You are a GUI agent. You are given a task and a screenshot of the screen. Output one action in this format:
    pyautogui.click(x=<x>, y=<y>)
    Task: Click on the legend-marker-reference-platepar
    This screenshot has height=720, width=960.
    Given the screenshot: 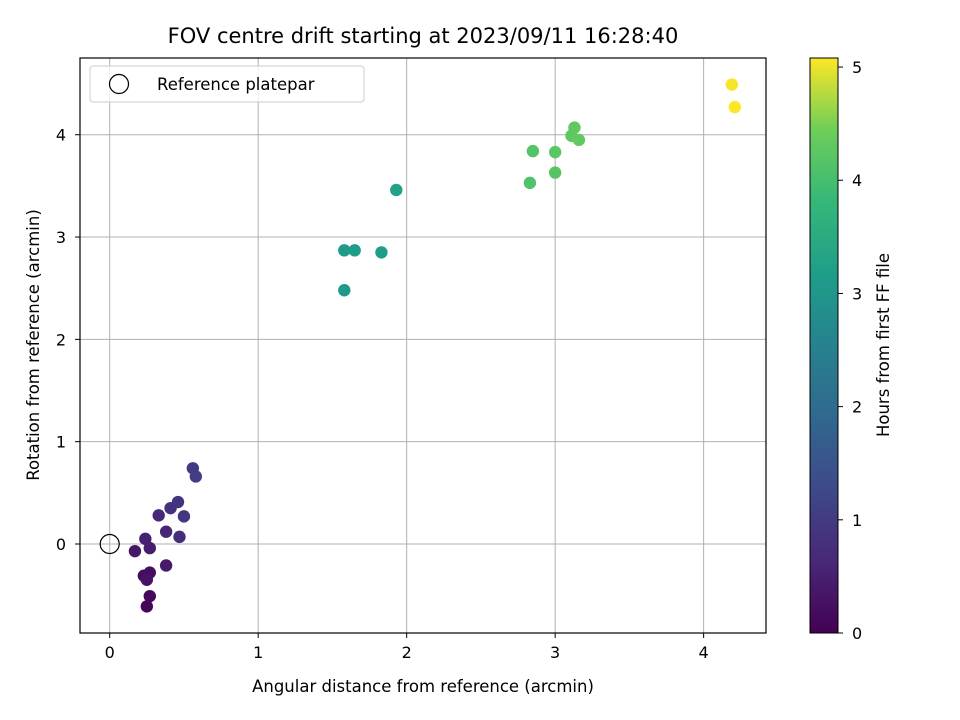 What is the action you would take?
    pyautogui.click(x=119, y=84)
    